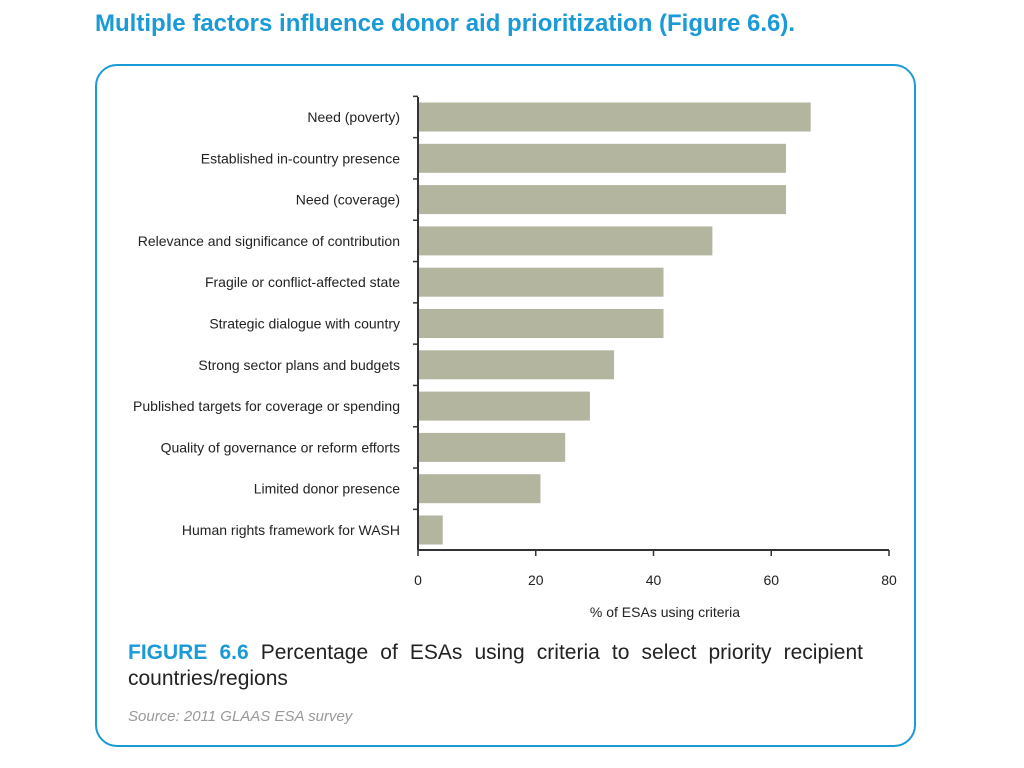 The width and height of the screenshot is (1024, 768). What do you see at coordinates (566, 241) in the screenshot?
I see `bar-relevance-and-significance-of-contribution` at bounding box center [566, 241].